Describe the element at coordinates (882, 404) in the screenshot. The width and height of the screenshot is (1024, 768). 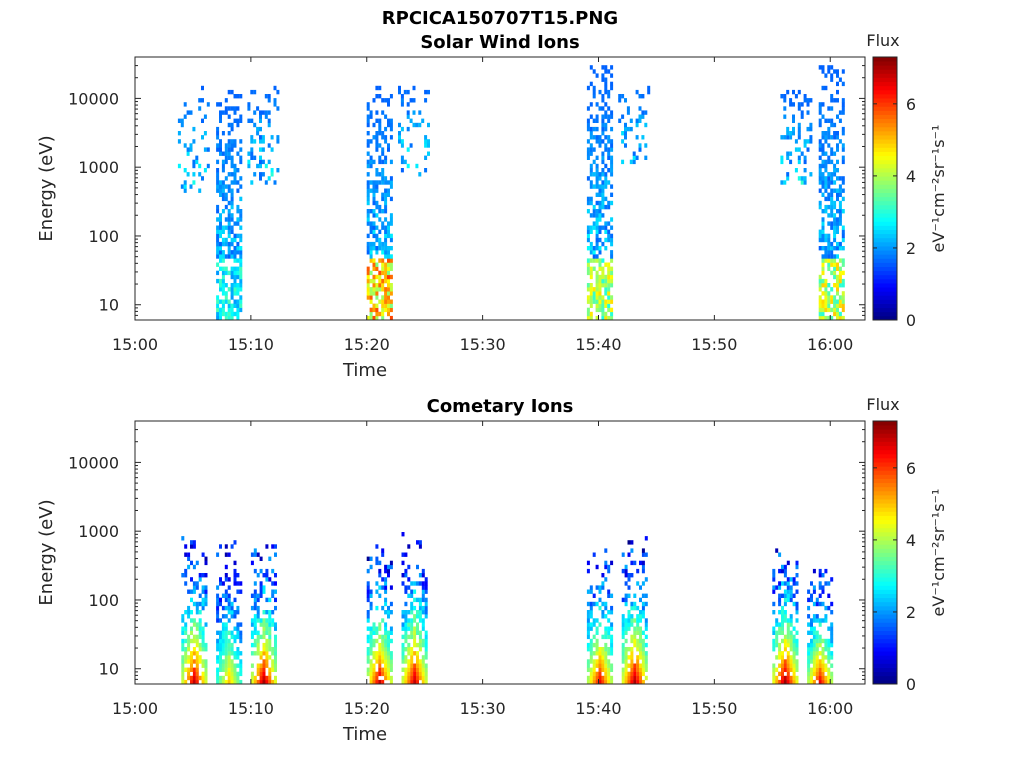
I see `colorbar-title: Flux` at that location.